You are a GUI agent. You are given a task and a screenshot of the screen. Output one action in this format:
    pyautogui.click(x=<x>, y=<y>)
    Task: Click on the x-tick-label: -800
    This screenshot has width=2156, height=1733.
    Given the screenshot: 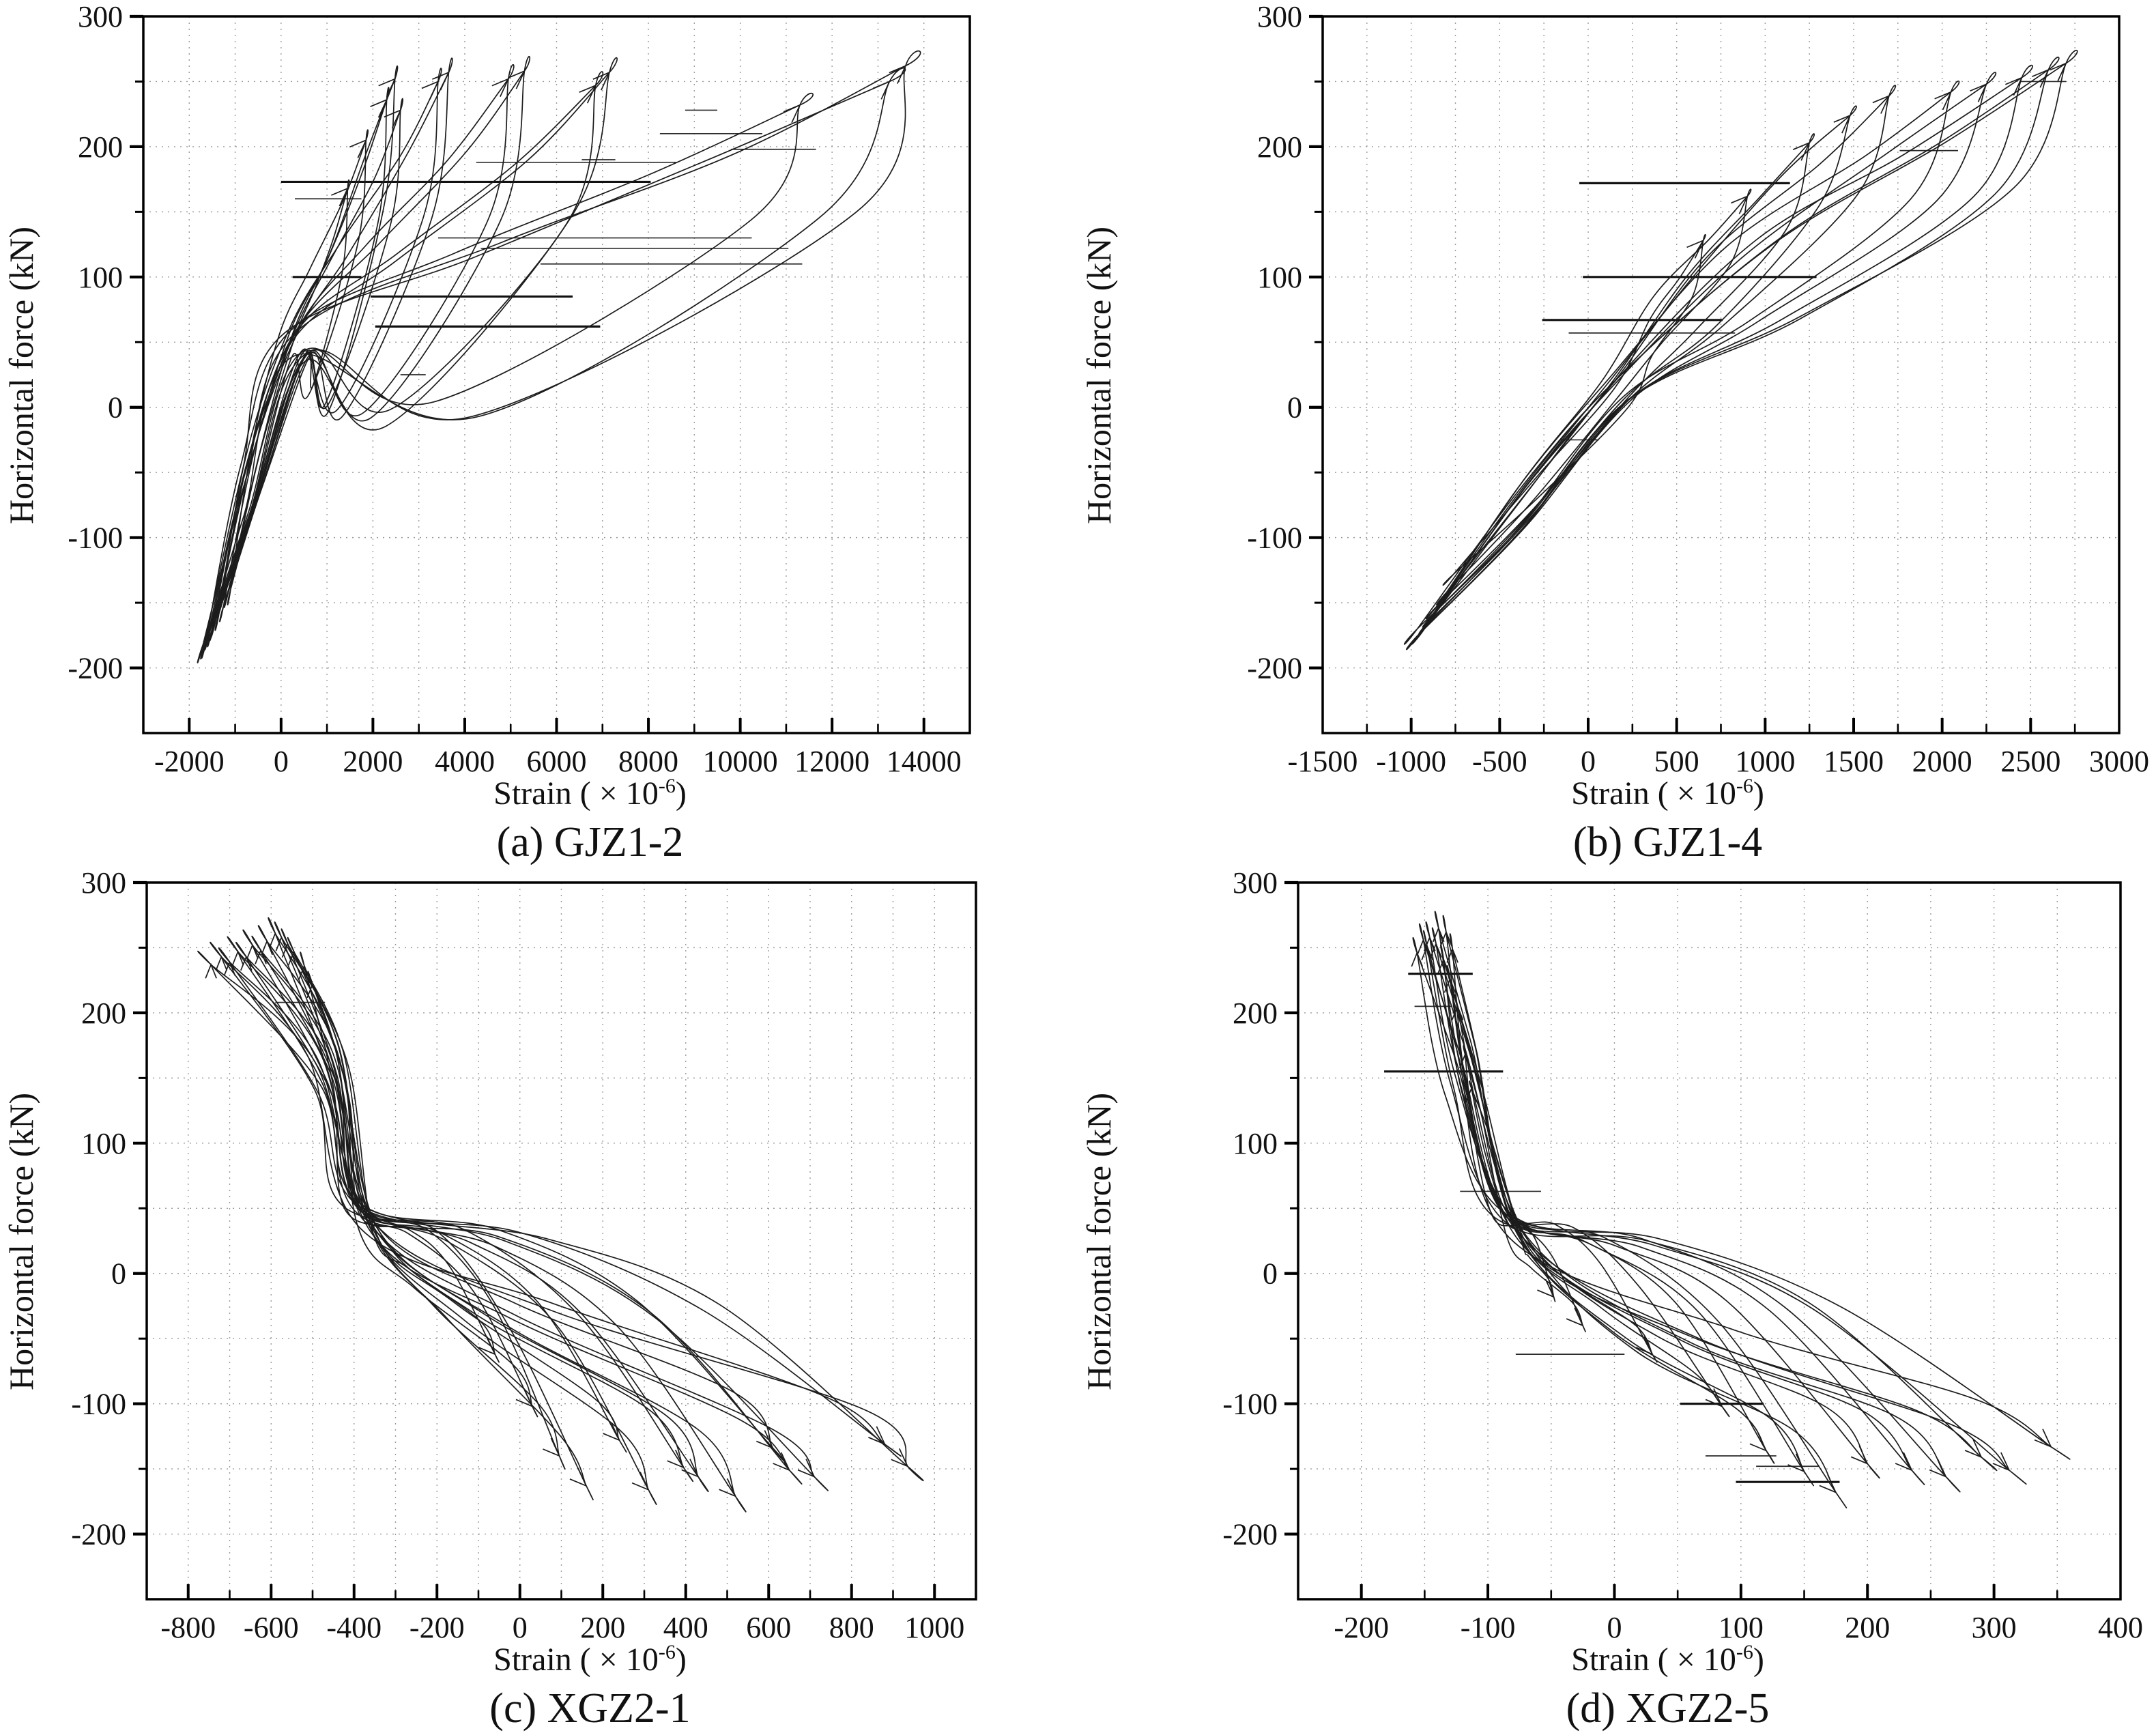 What is the action you would take?
    pyautogui.click(x=188, y=1627)
    